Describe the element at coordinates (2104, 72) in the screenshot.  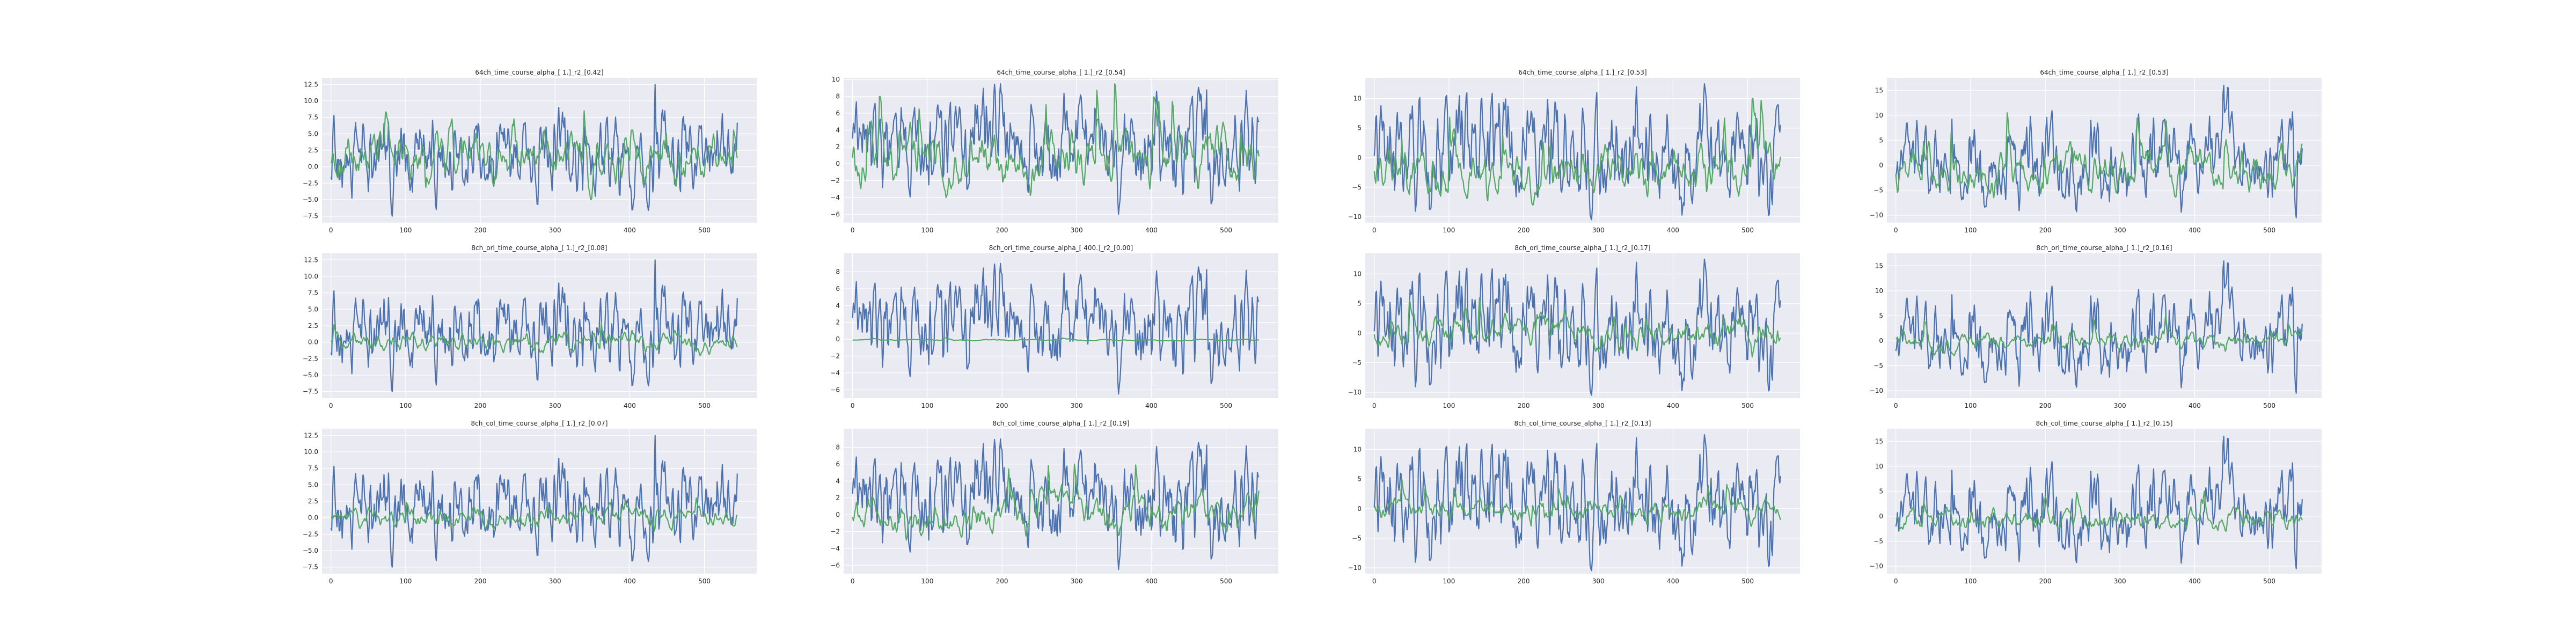
I see `subplot-title: 64ch_time_course_alpha_[ 1.]_r2_[0.53]` at that location.